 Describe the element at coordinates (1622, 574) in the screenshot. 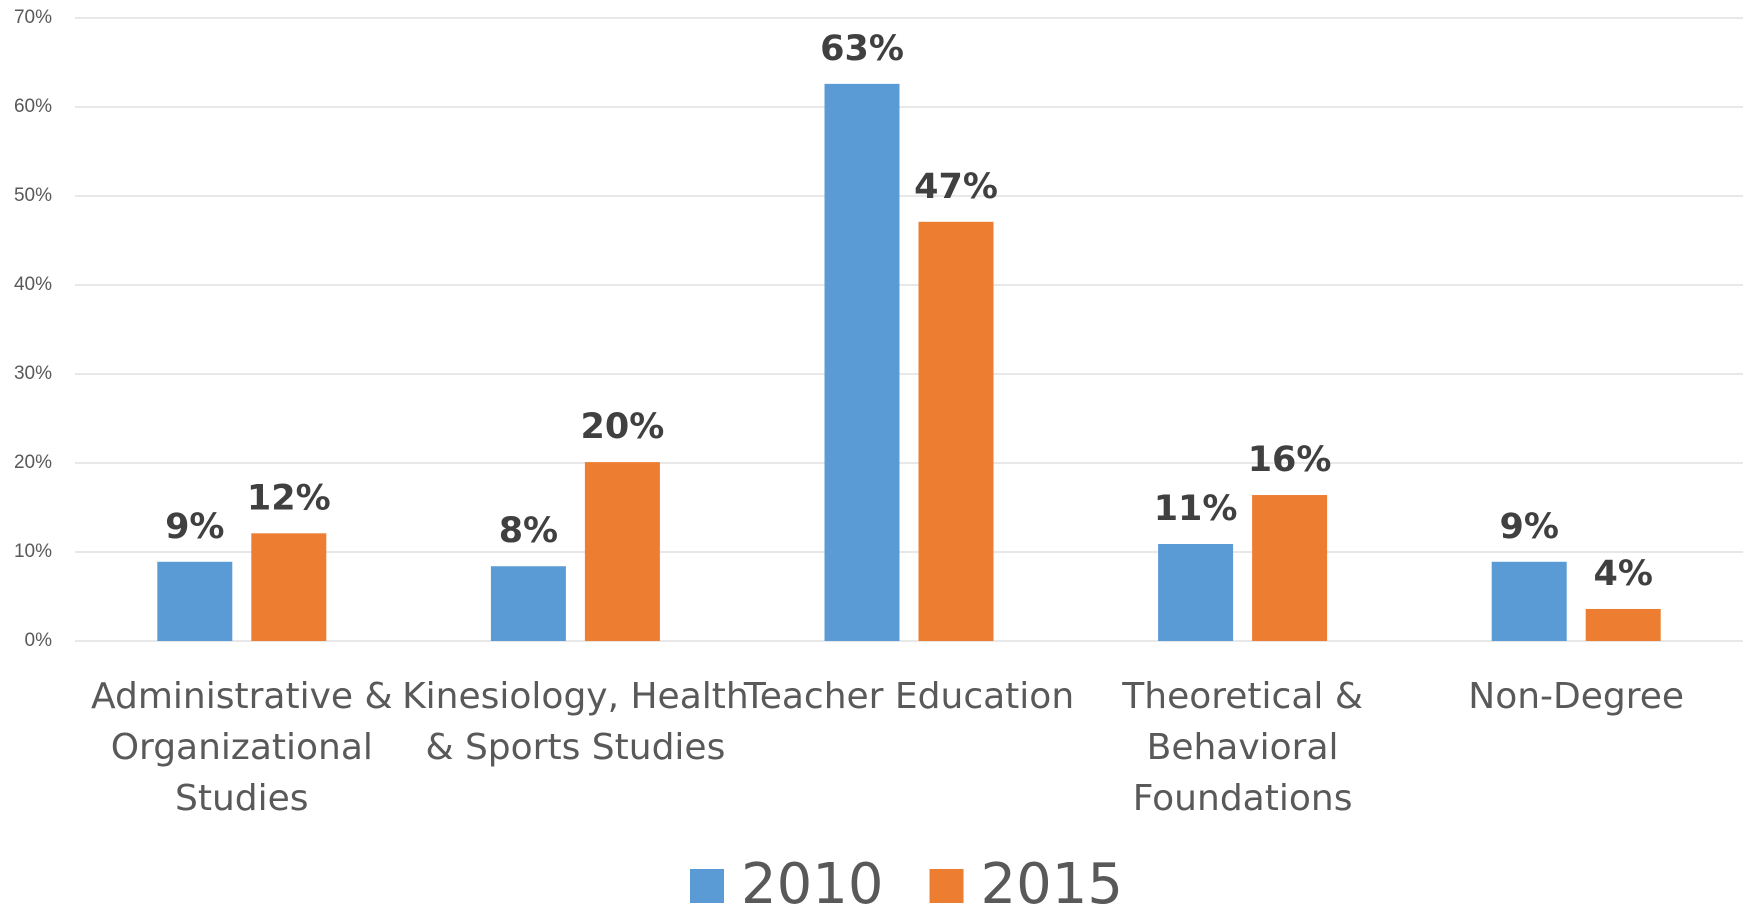

I see `data-label: 4%` at that location.